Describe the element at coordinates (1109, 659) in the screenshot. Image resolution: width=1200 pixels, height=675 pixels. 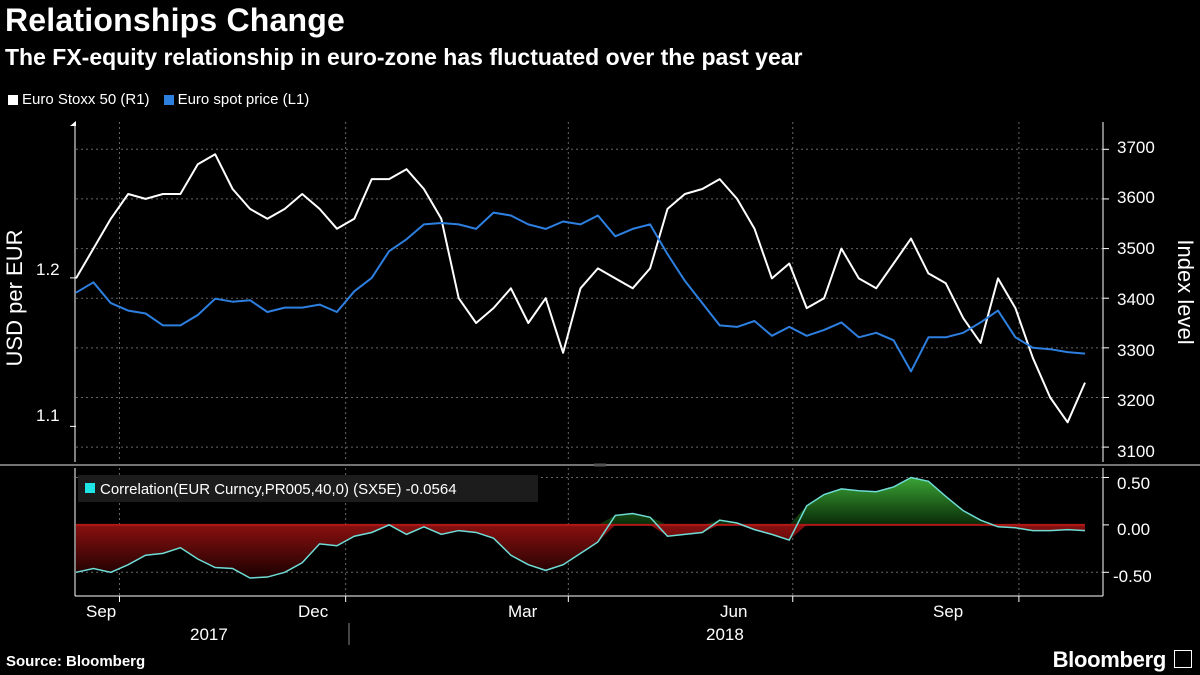
I see `bloomberg-logo: Bloomberg` at that location.